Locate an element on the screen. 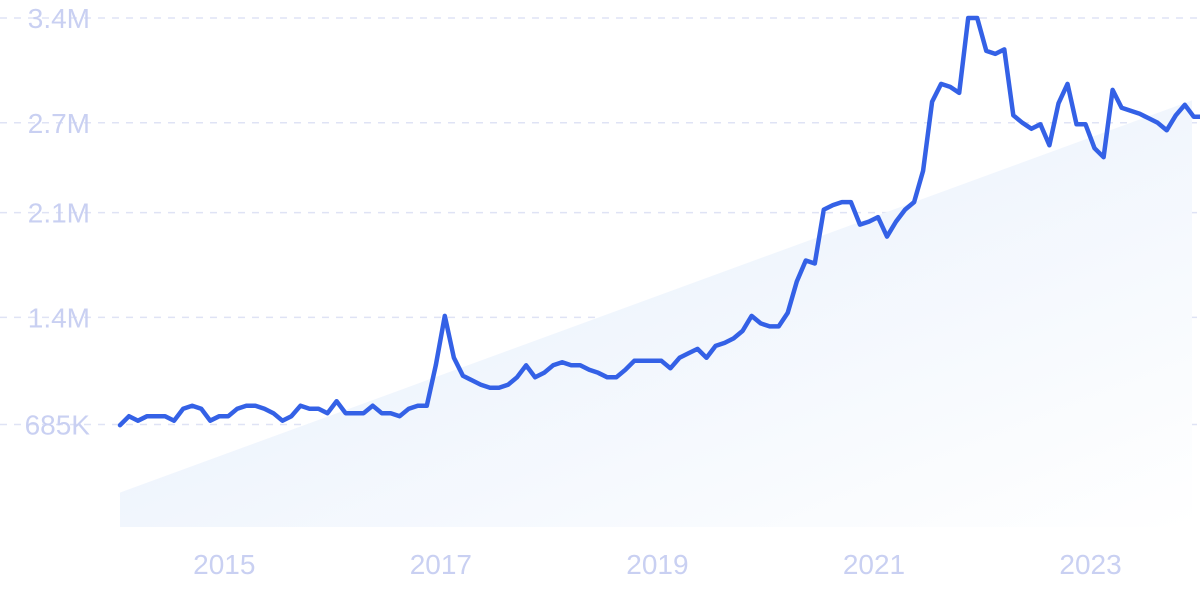  y-tick-label: 2.7M is located at coordinates (59, 123).